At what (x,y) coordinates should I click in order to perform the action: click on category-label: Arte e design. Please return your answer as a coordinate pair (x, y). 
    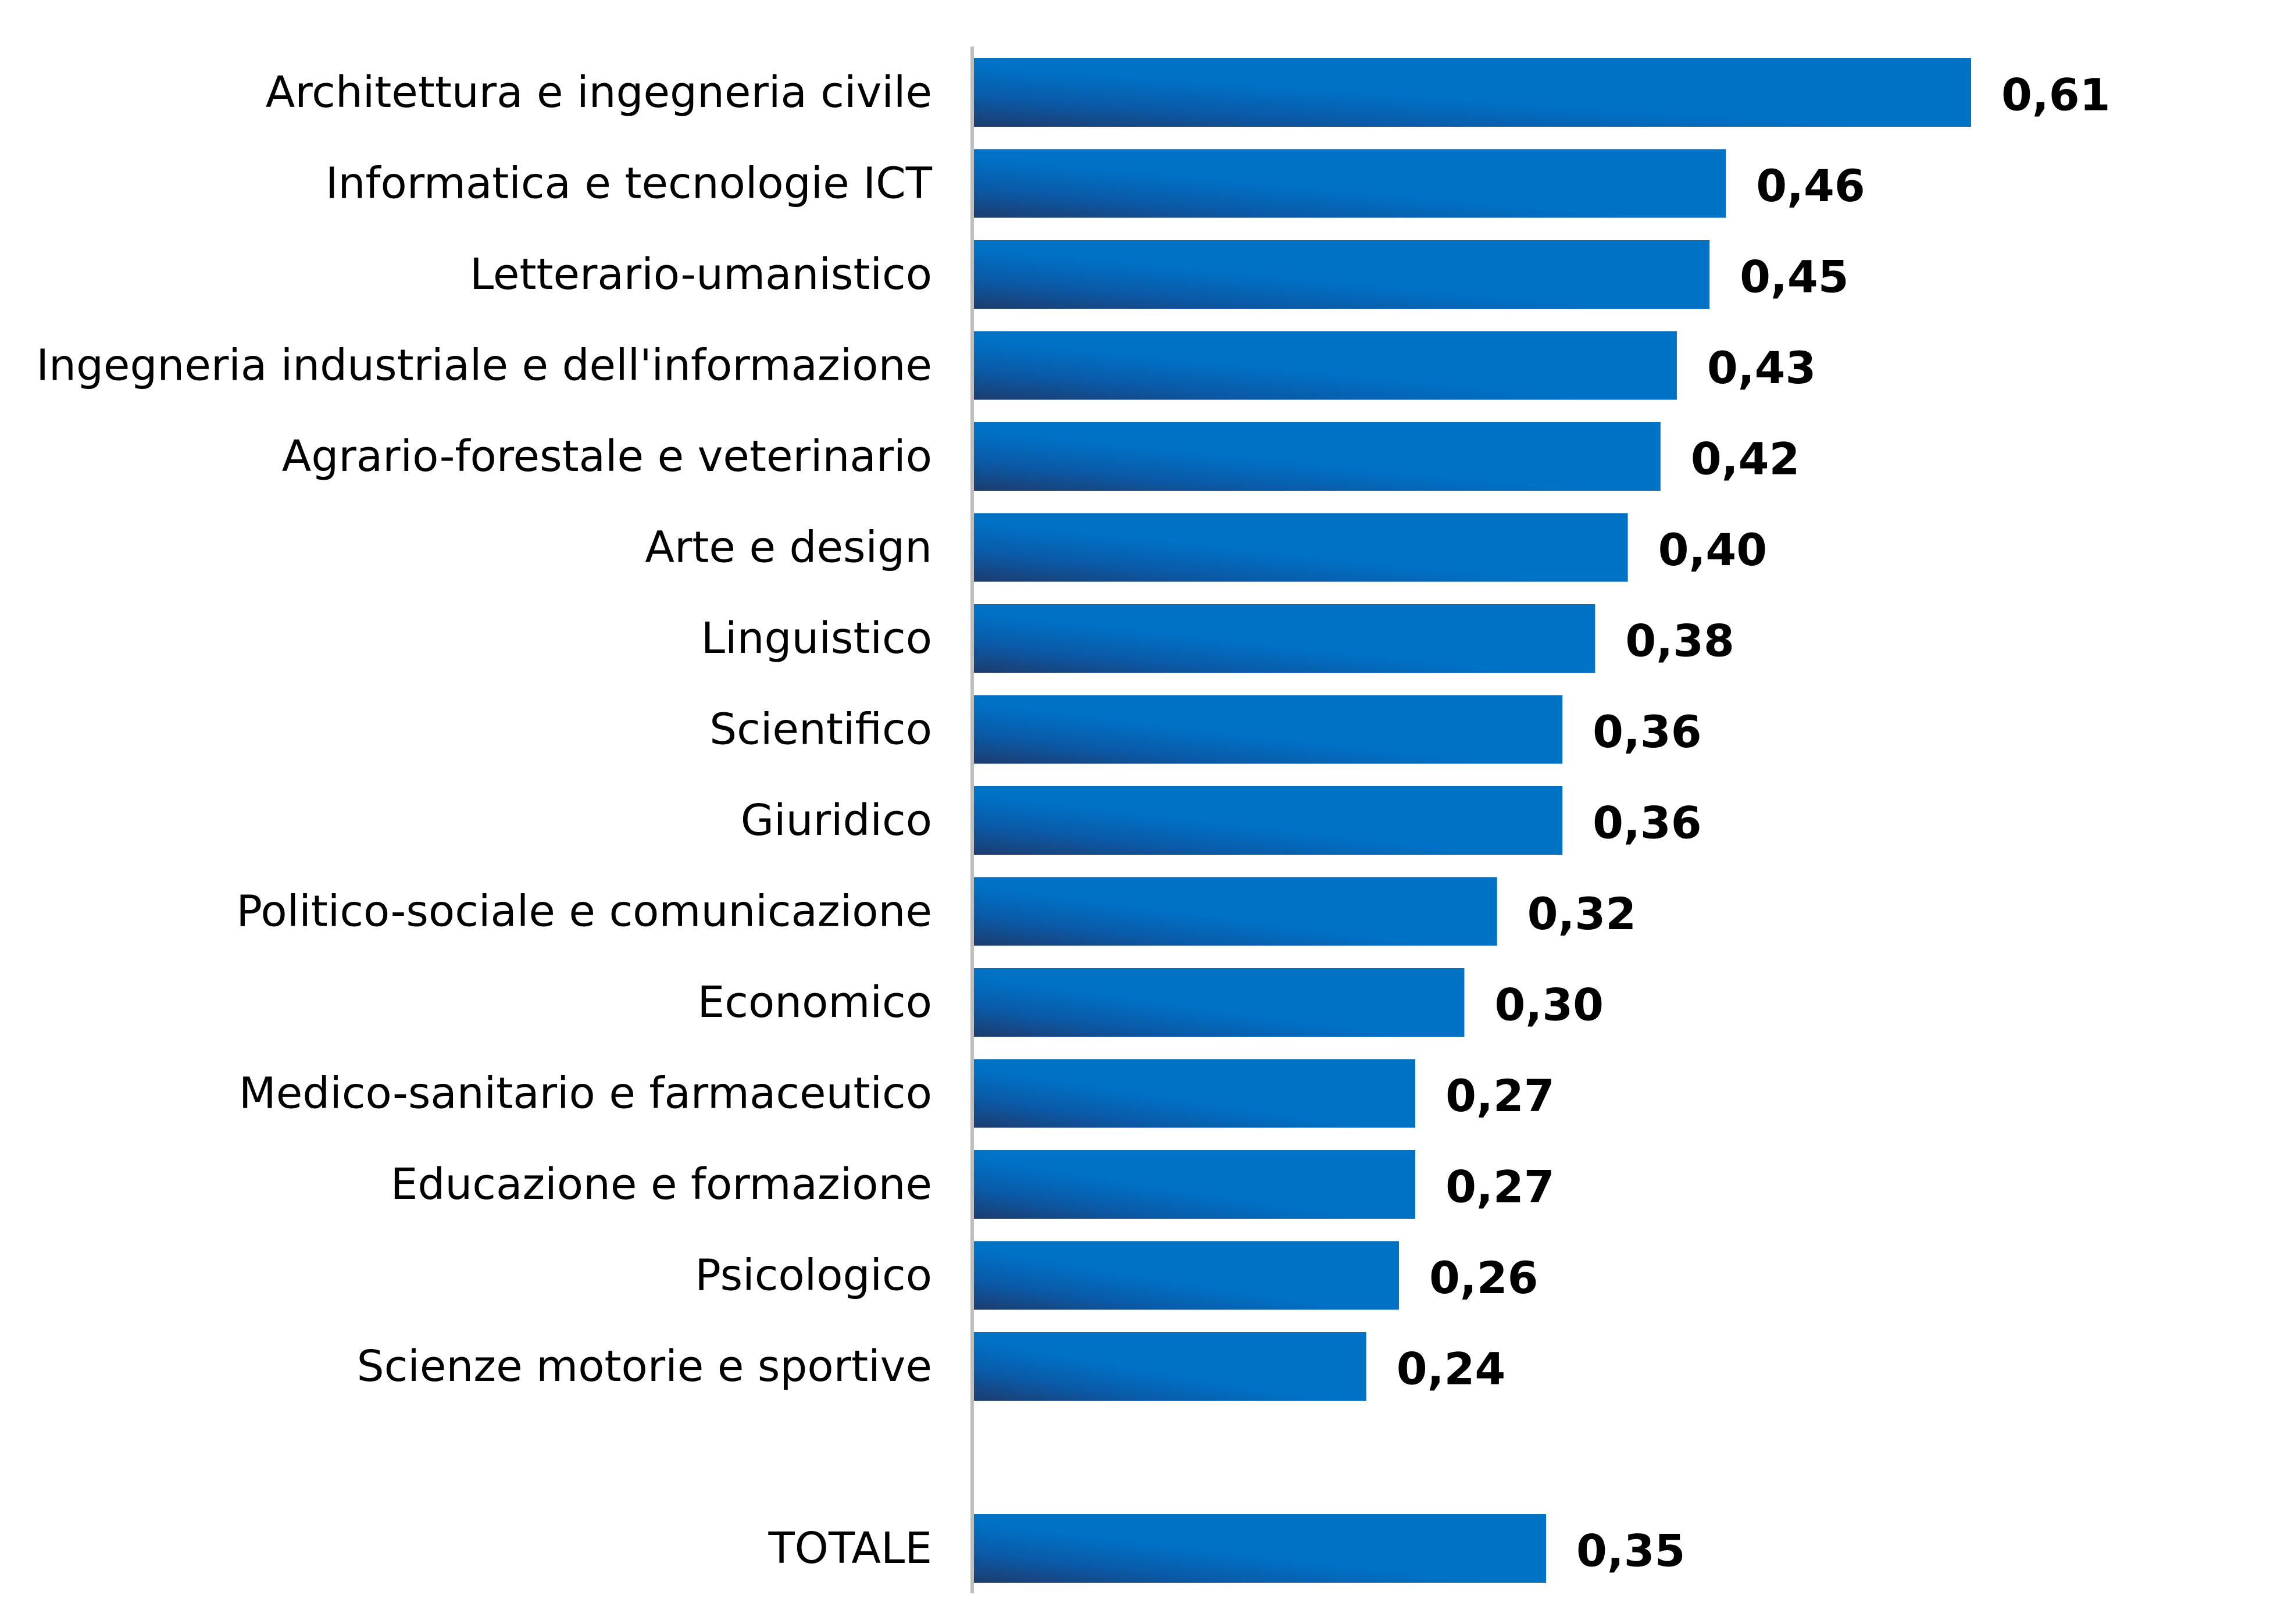
    Looking at the image, I should click on (788, 548).